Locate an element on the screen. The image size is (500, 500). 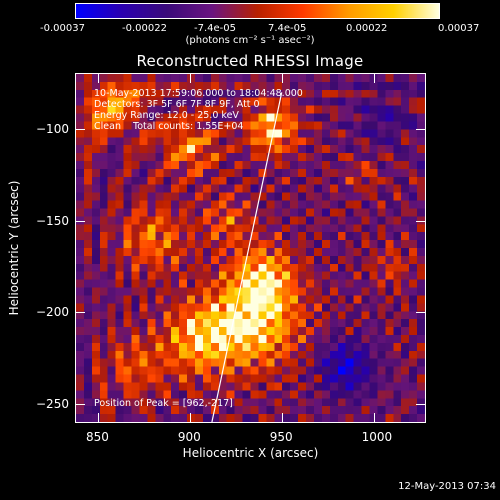
x-axis-label: Heliocentric X (arcsec) is located at coordinates (250, 453).